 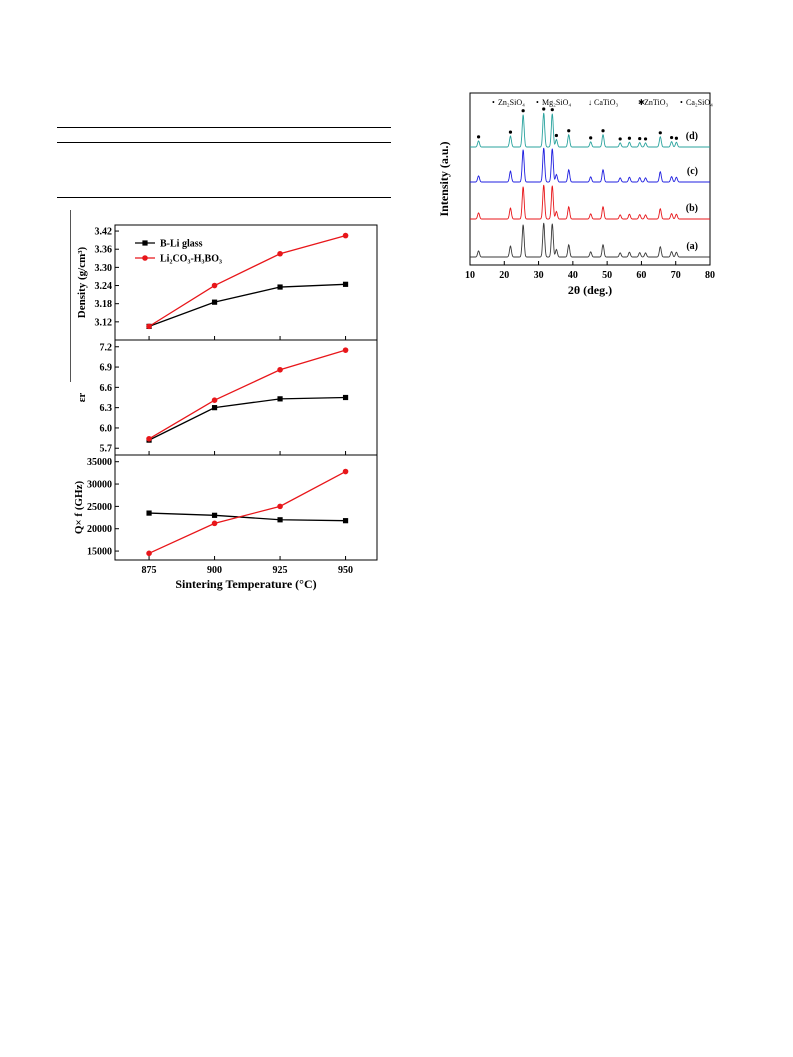 What do you see at coordinates (692, 246) in the screenshot?
I see `pattern-label: (a)` at bounding box center [692, 246].